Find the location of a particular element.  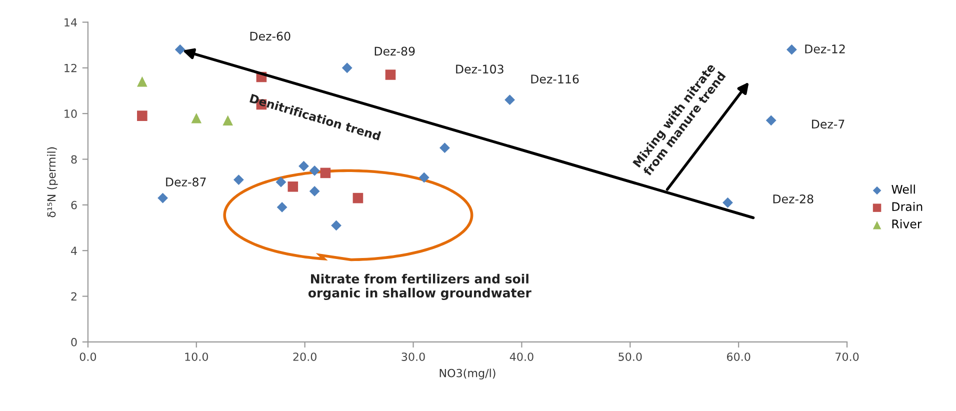

x-tick-label: 60.0 is located at coordinates (738, 356).